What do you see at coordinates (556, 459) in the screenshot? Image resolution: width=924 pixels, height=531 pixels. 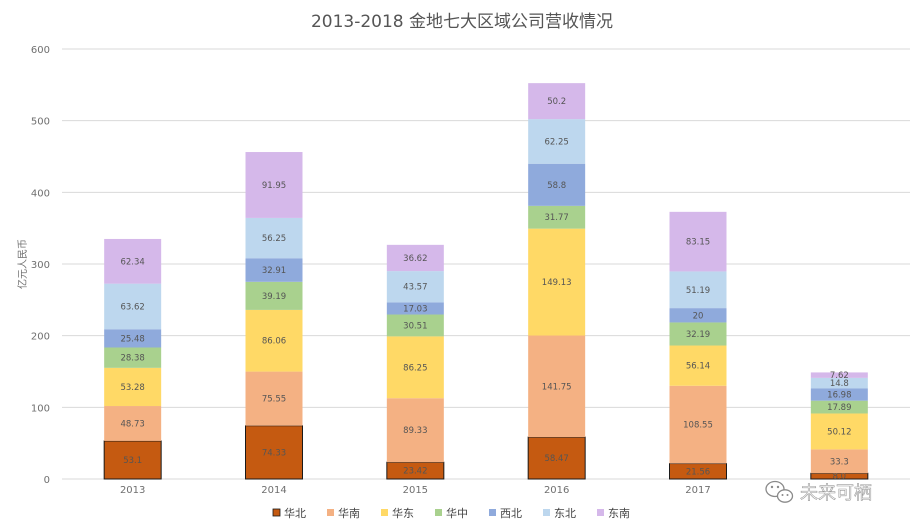 I see `data-label: 58.47` at bounding box center [556, 459].